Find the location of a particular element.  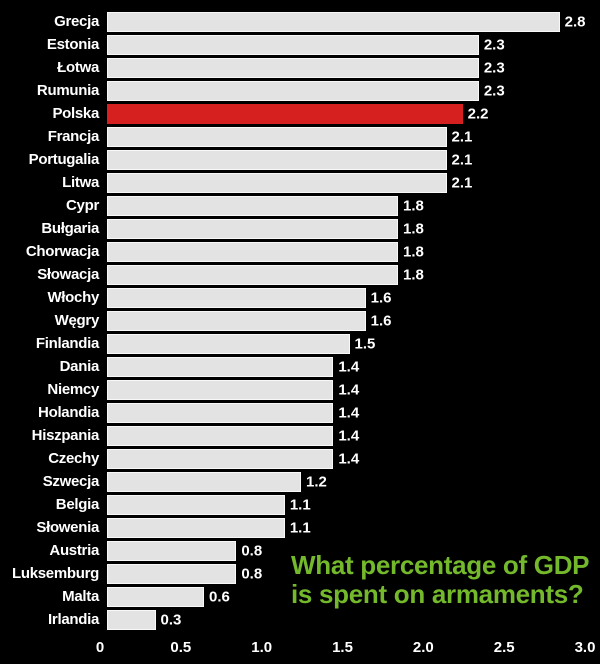

bar-area: 0.8 is located at coordinates (349, 573).